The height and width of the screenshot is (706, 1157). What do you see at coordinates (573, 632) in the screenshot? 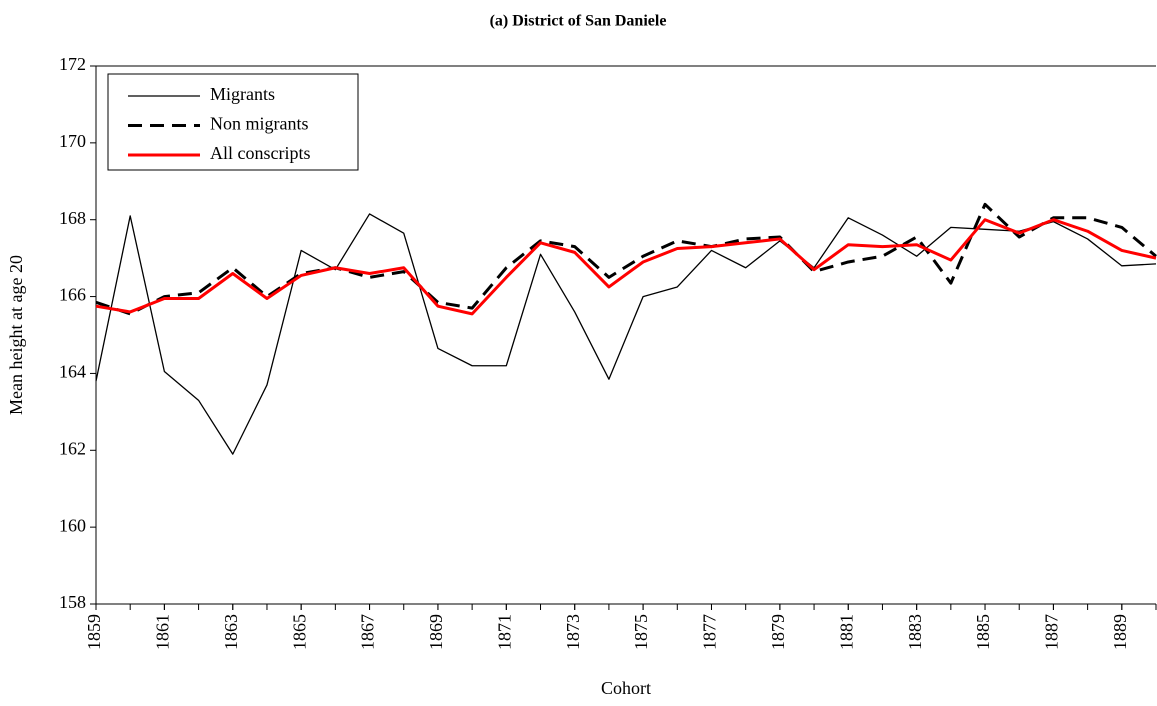
I see `x-tick-label: 1873` at bounding box center [573, 632].